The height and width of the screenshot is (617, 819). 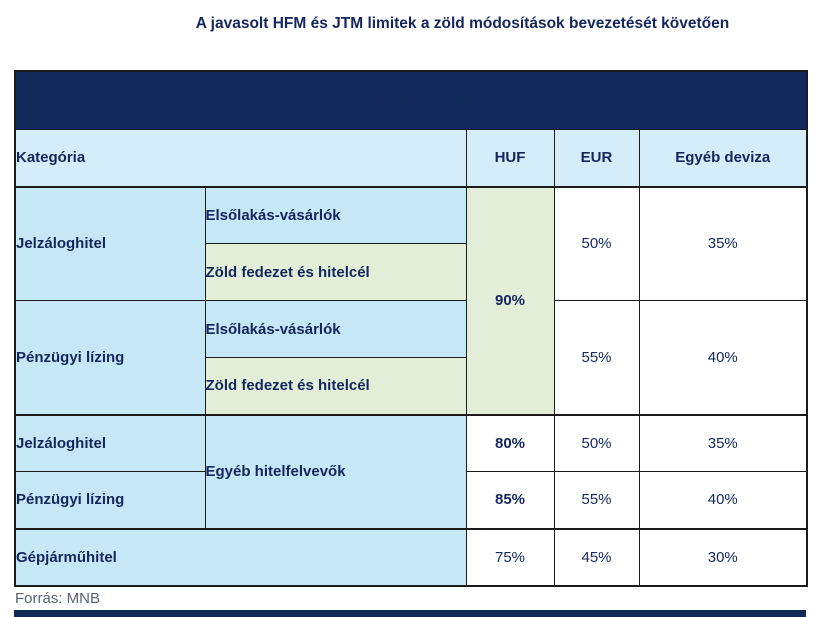 I want to click on cell-deviza-35: 35%, so click(x=723, y=442).